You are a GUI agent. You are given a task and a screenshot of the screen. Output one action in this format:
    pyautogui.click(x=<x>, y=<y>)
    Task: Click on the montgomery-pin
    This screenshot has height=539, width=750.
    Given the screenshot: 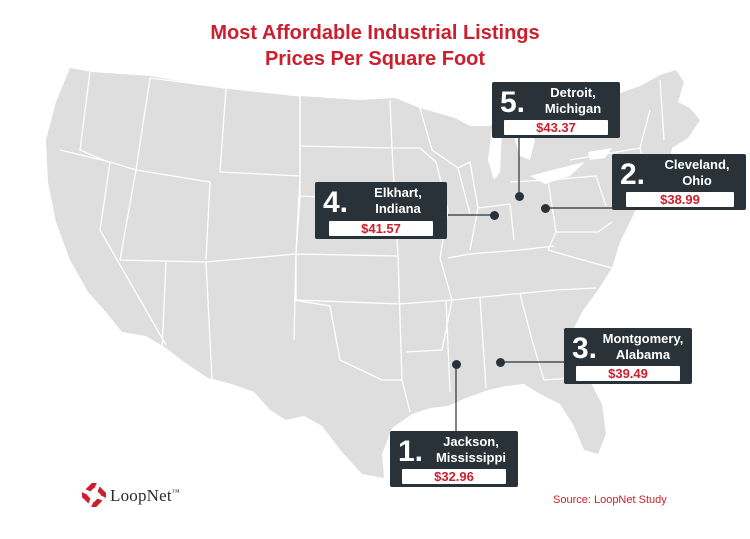 What is the action you would take?
    pyautogui.click(x=500, y=362)
    